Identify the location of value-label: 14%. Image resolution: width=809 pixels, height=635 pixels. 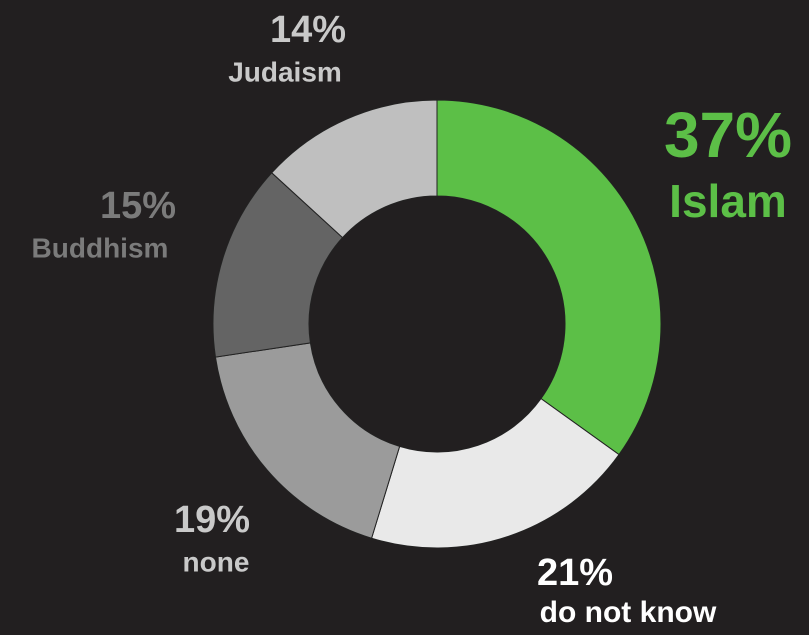
(308, 30).